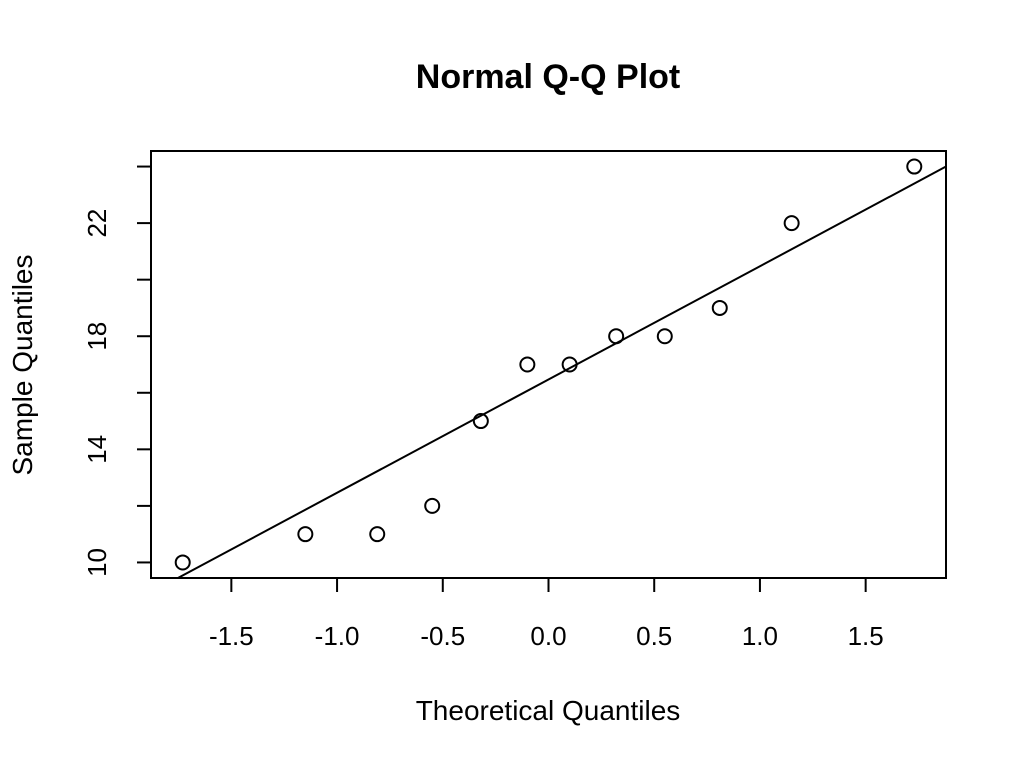  What do you see at coordinates (548, 636) in the screenshot?
I see `x-tick-label: 0.0` at bounding box center [548, 636].